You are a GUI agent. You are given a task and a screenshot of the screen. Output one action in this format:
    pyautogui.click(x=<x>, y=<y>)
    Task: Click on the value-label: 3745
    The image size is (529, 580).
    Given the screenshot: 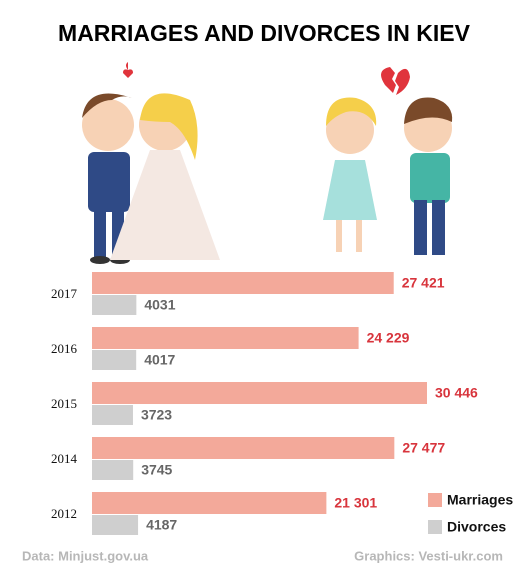 What is the action you would take?
    pyautogui.click(x=156, y=470)
    